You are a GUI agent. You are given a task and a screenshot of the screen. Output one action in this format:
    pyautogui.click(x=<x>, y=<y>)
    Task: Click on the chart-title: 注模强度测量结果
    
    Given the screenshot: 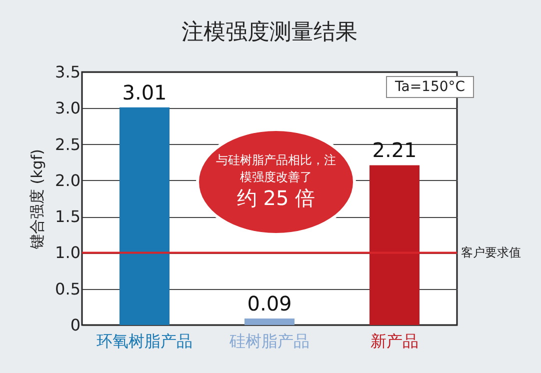 What is the action you would take?
    pyautogui.click(x=270, y=32)
    